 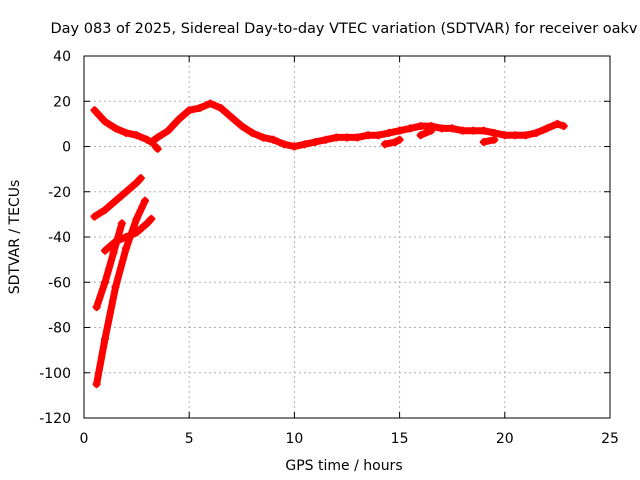 I want to click on y-tick-label-2: -80, so click(x=59, y=329).